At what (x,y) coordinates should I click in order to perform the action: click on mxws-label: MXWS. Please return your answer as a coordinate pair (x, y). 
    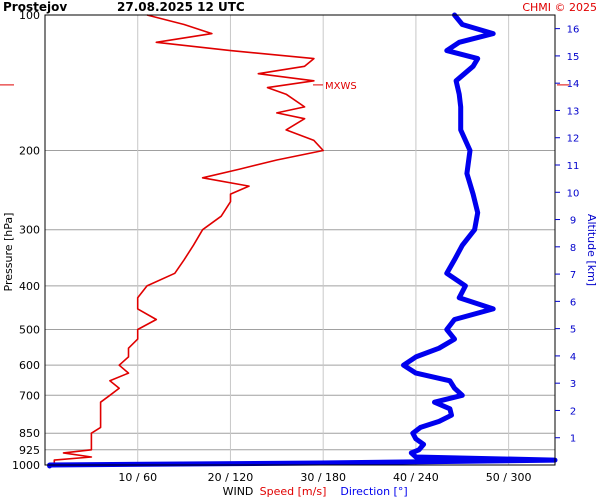
    Looking at the image, I should click on (341, 86).